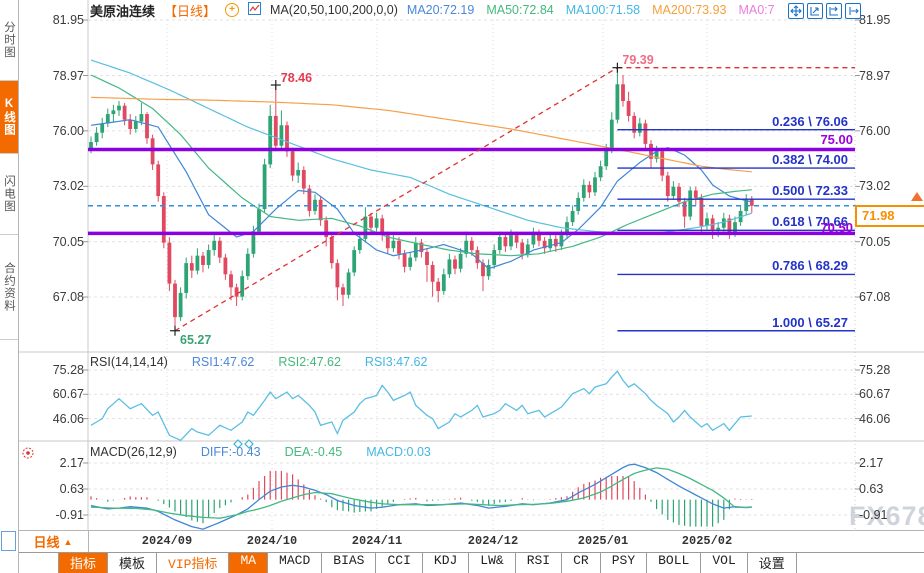  What do you see at coordinates (396, 362) in the screenshot?
I see `rsi-value: RSI3:47.62` at bounding box center [396, 362].